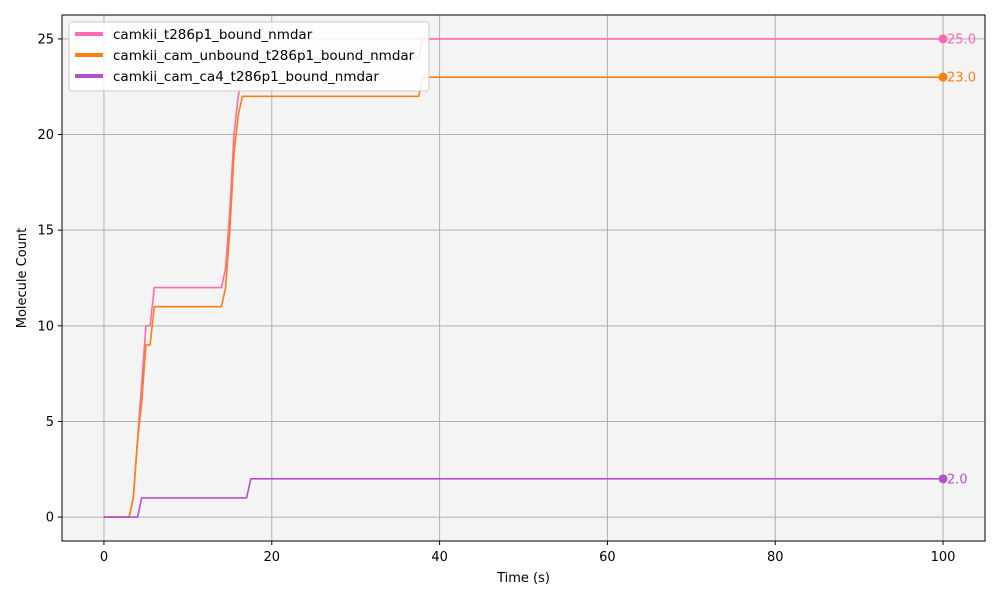 The image size is (1000, 600). I want to click on x-tick-label: 60, so click(607, 557).